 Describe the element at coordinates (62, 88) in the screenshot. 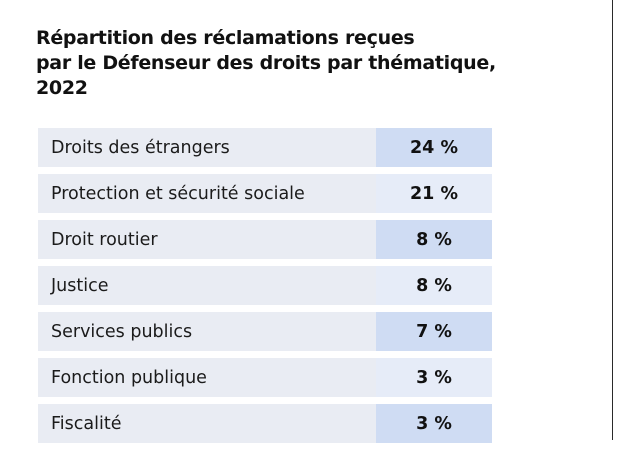

I see `chart-title-line-3: 2022` at that location.